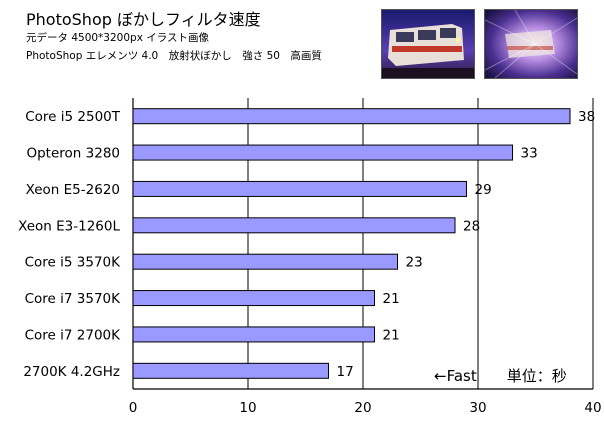  I want to click on value-label-7: 17, so click(345, 372).